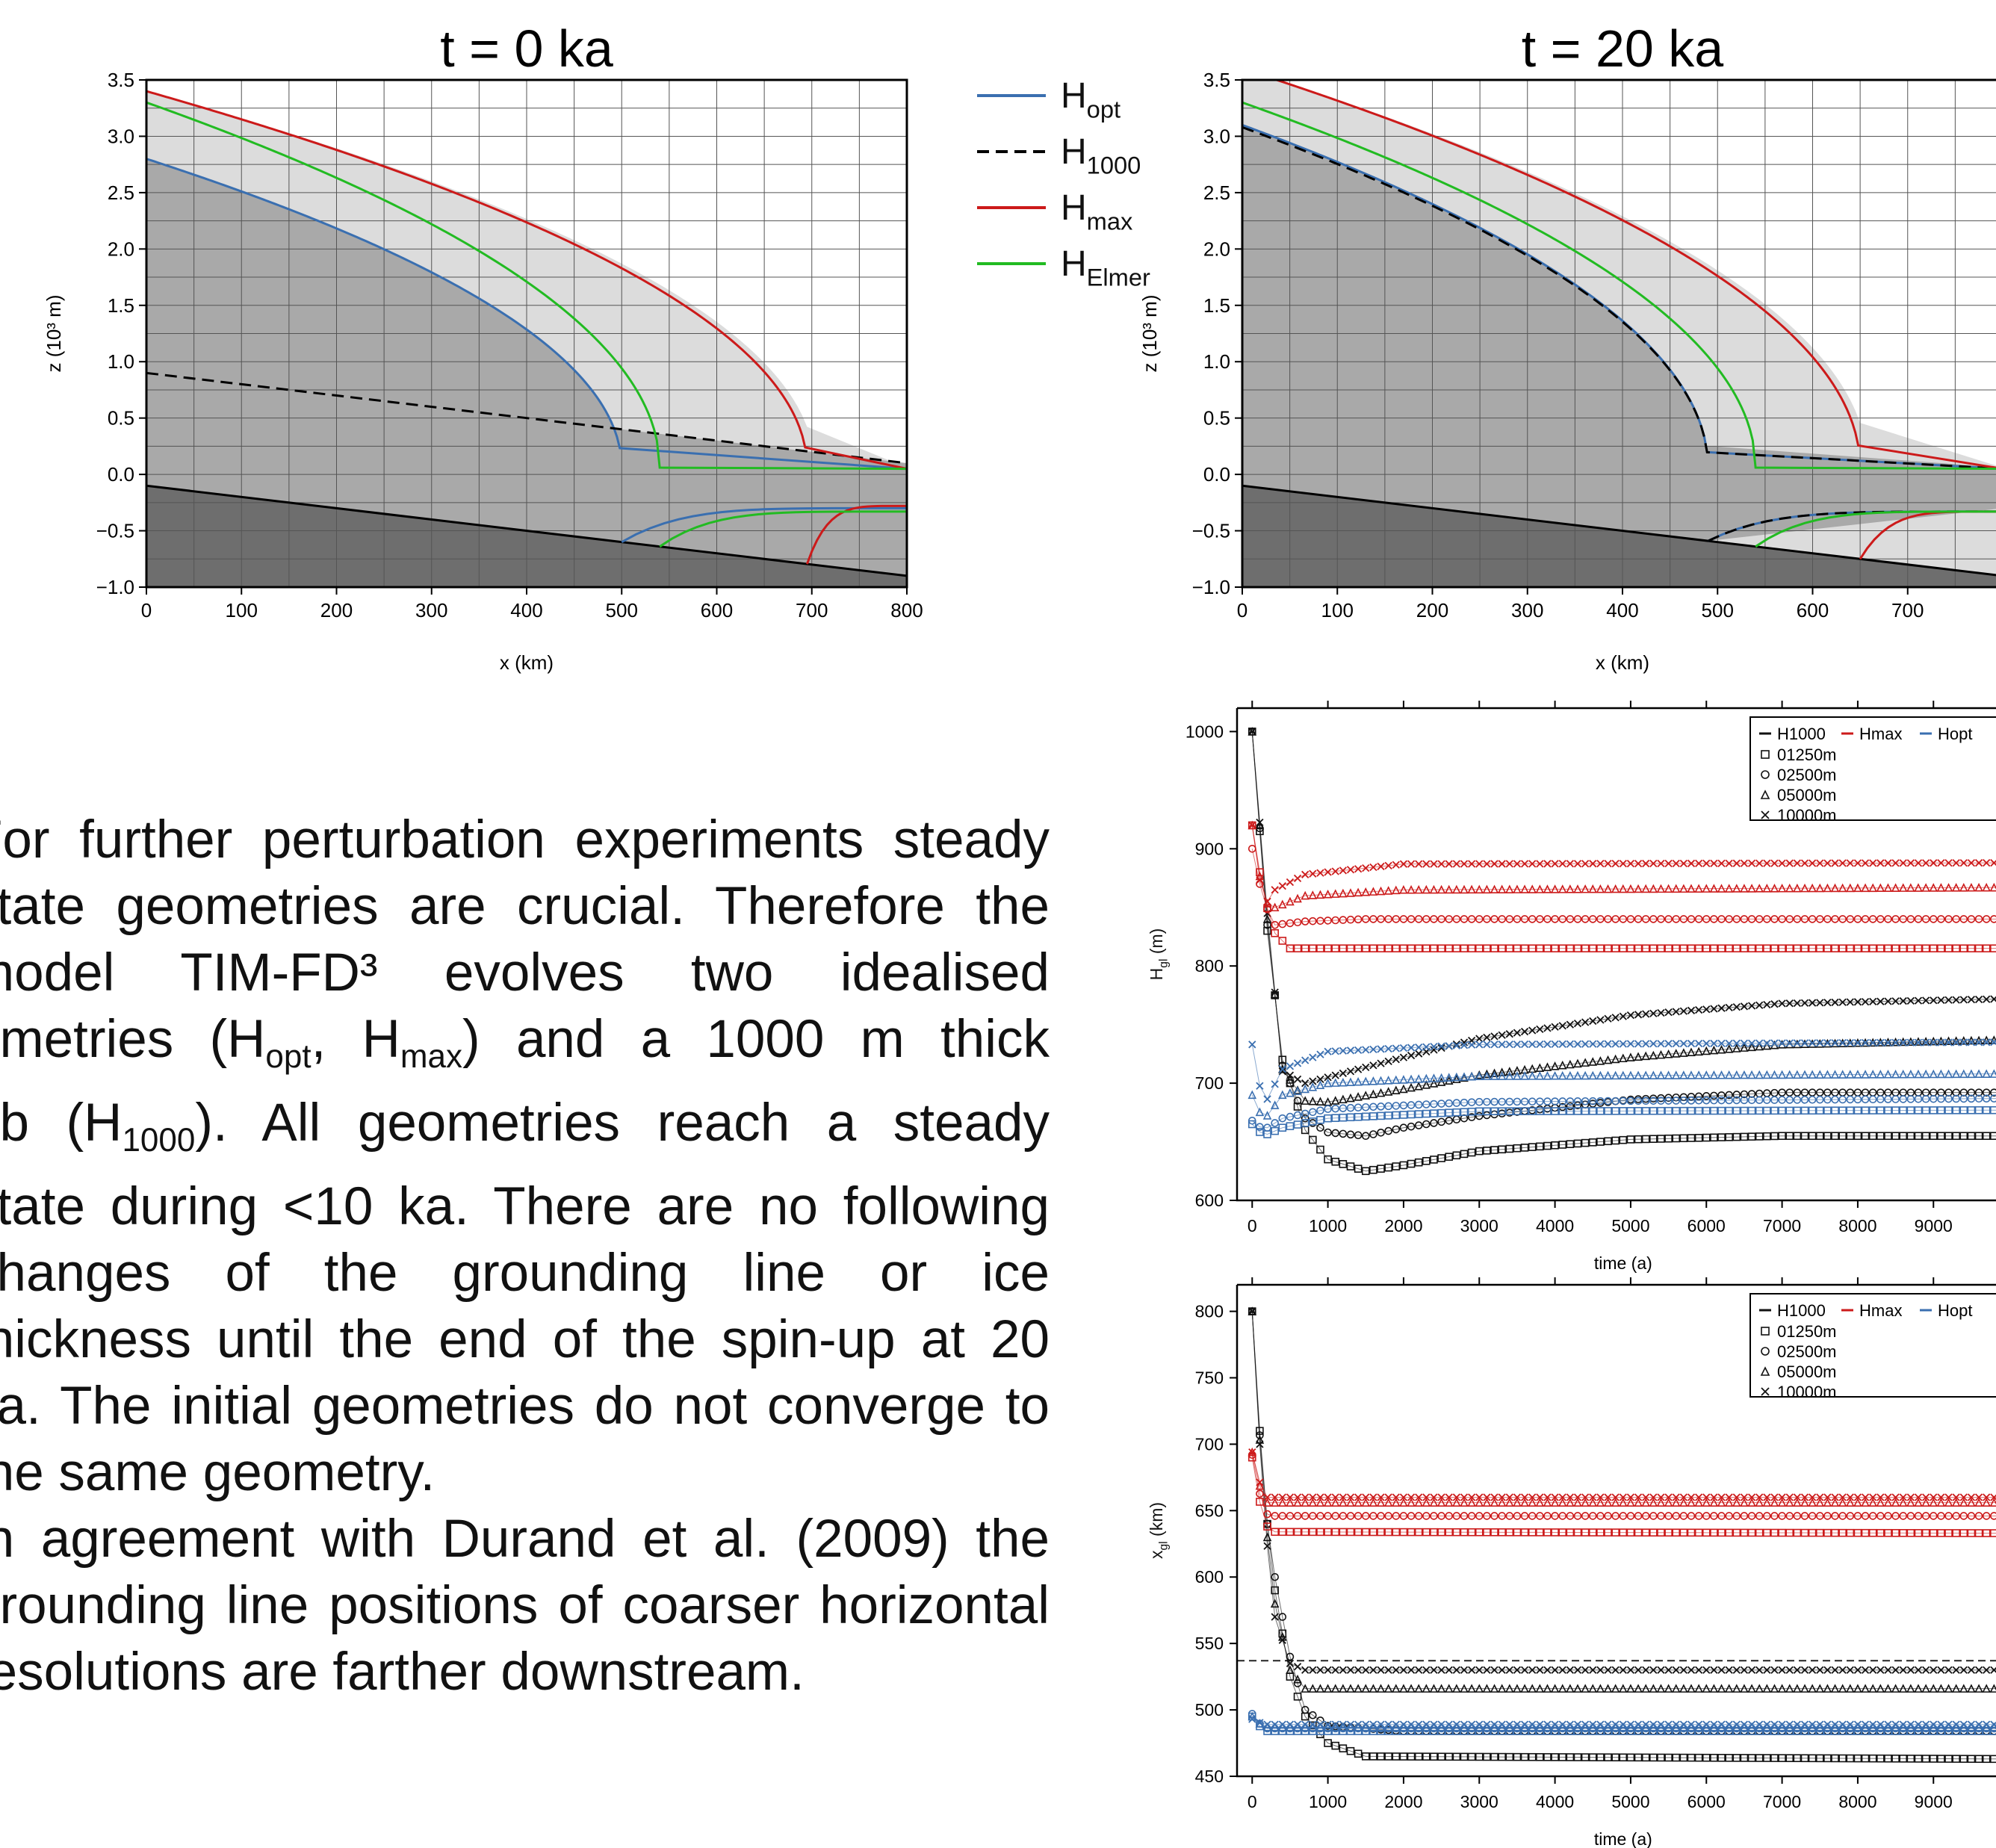 The width and height of the screenshot is (1996, 1848). I want to click on legend-line-label: Hopt, so click(1955, 734).